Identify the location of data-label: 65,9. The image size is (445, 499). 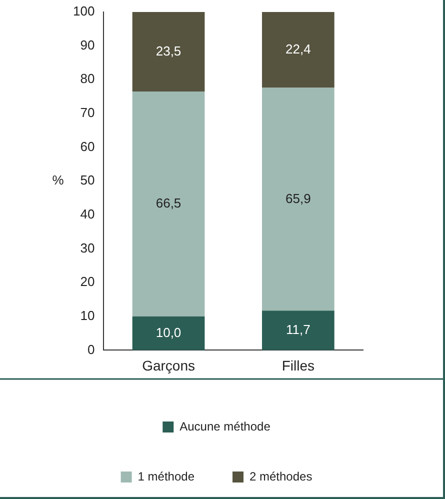
(298, 198).